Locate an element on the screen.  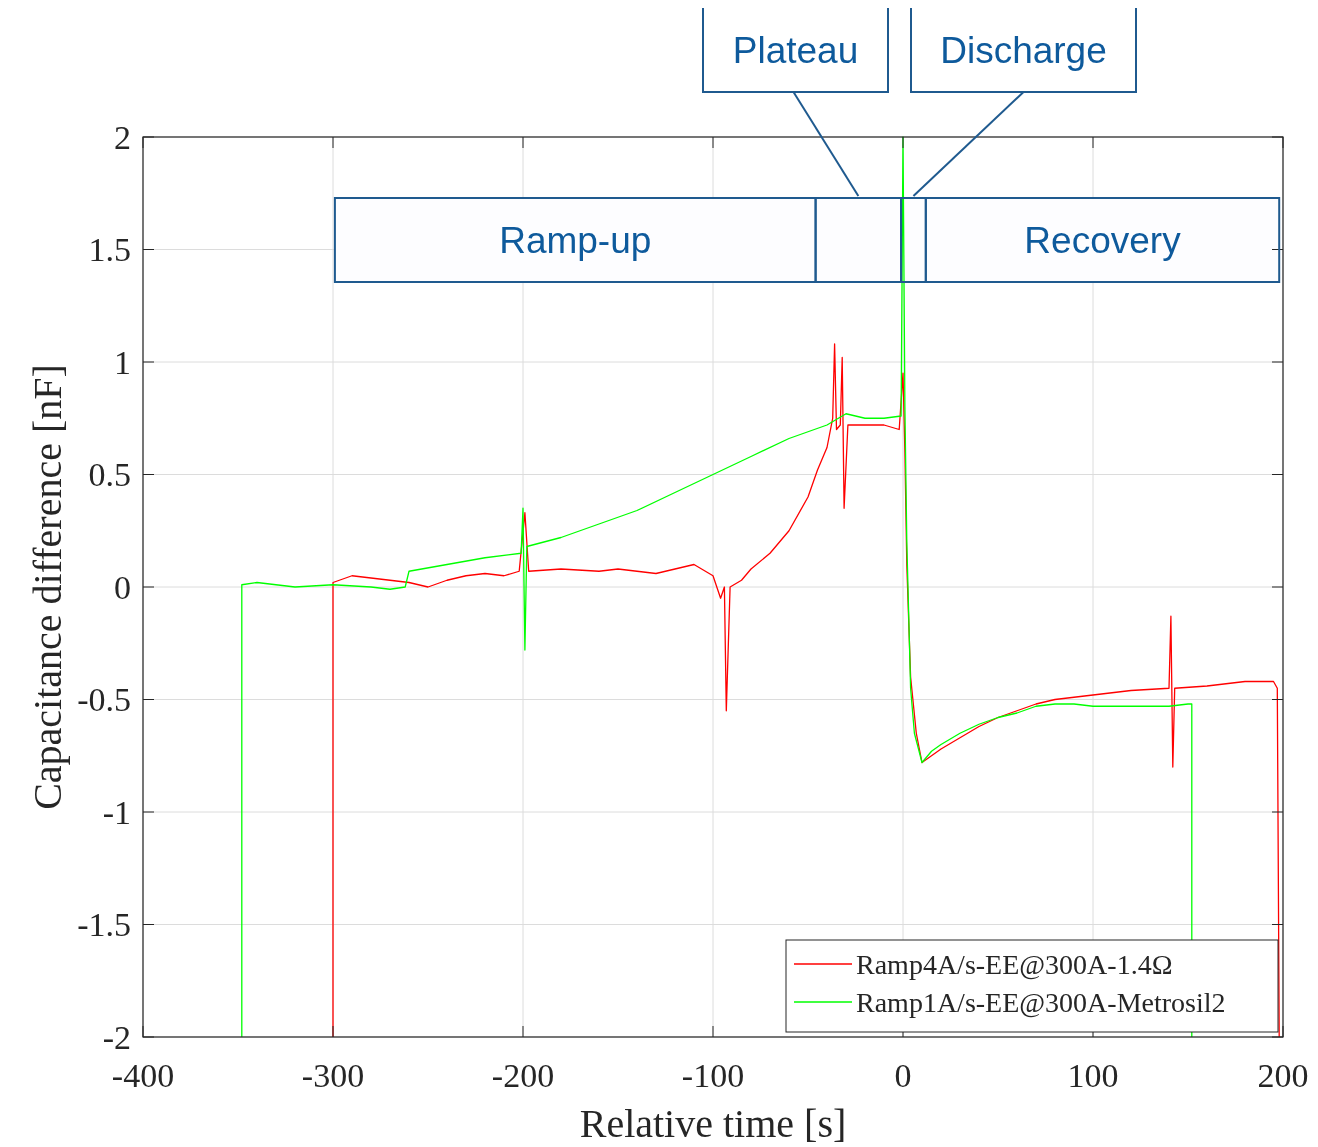
x-tick-label: 200 is located at coordinates (1283, 1075).